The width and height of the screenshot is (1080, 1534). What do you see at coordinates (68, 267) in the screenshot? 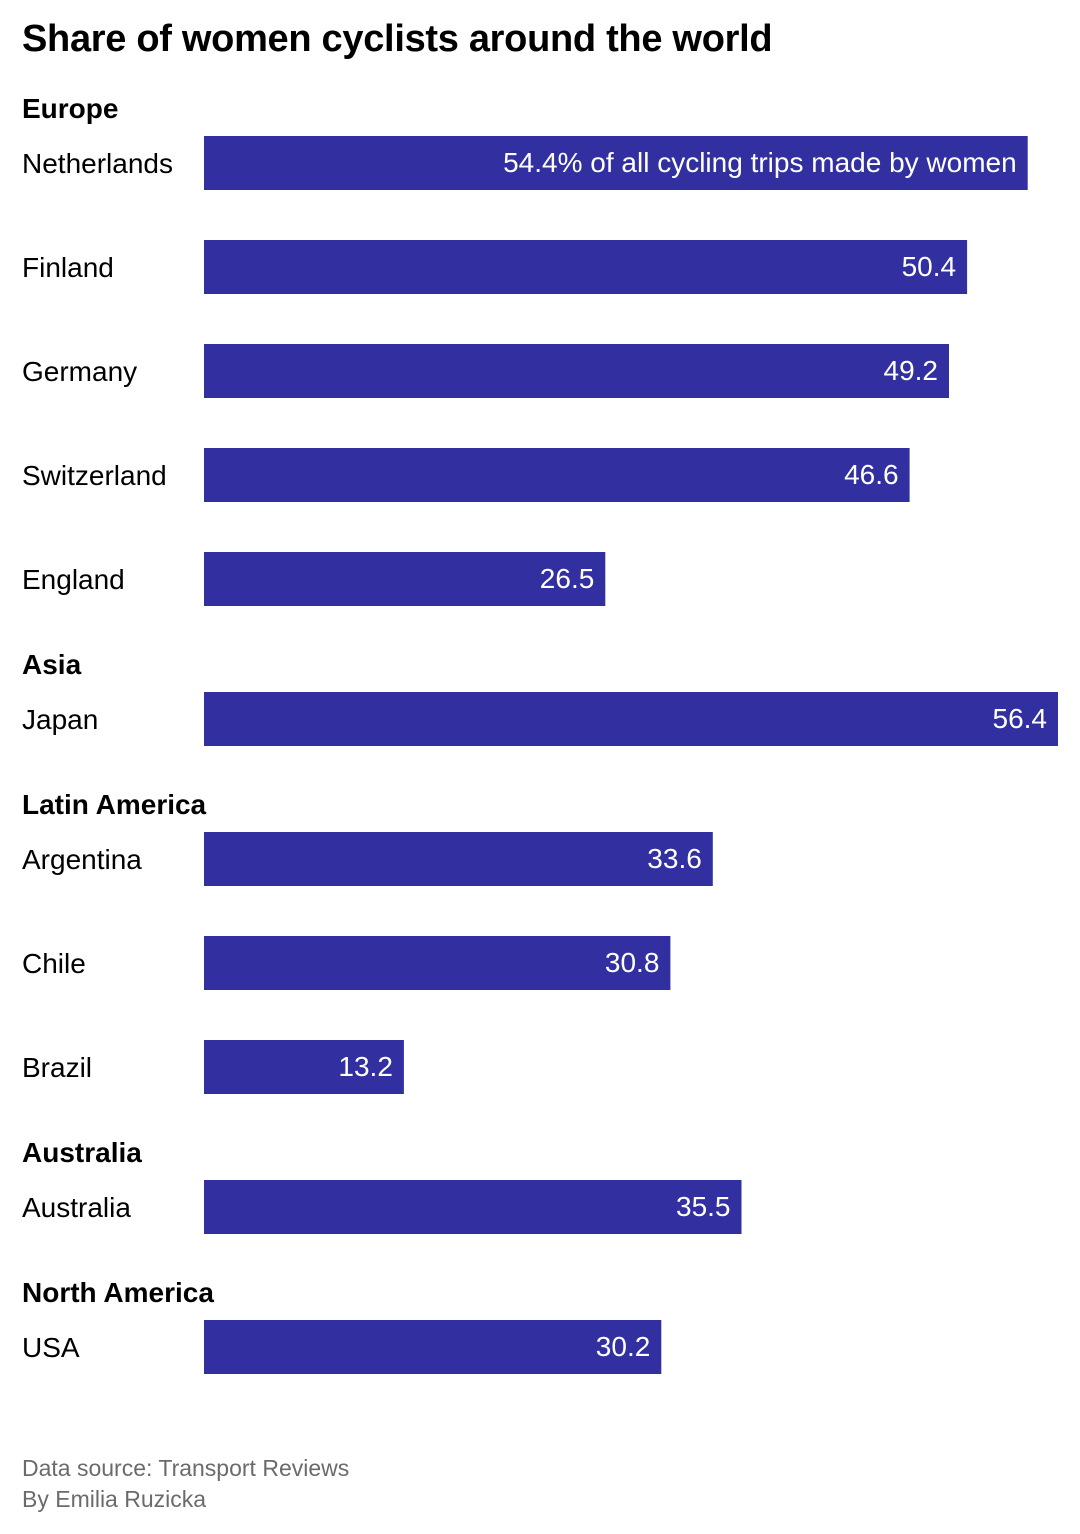
I see `category-label-finland: Finland` at bounding box center [68, 267].